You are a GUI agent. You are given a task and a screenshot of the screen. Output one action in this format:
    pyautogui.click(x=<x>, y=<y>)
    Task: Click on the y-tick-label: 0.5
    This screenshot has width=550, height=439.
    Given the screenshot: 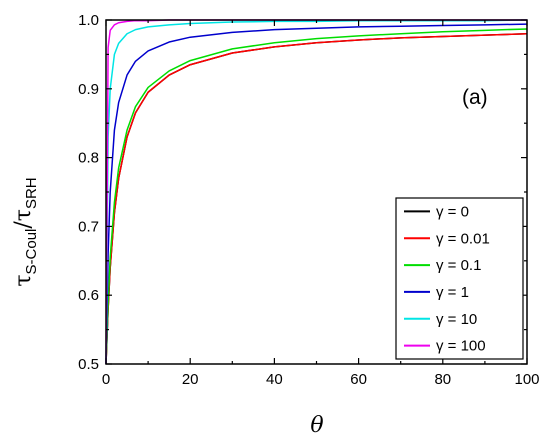 What is the action you would take?
    pyautogui.click(x=88, y=364)
    